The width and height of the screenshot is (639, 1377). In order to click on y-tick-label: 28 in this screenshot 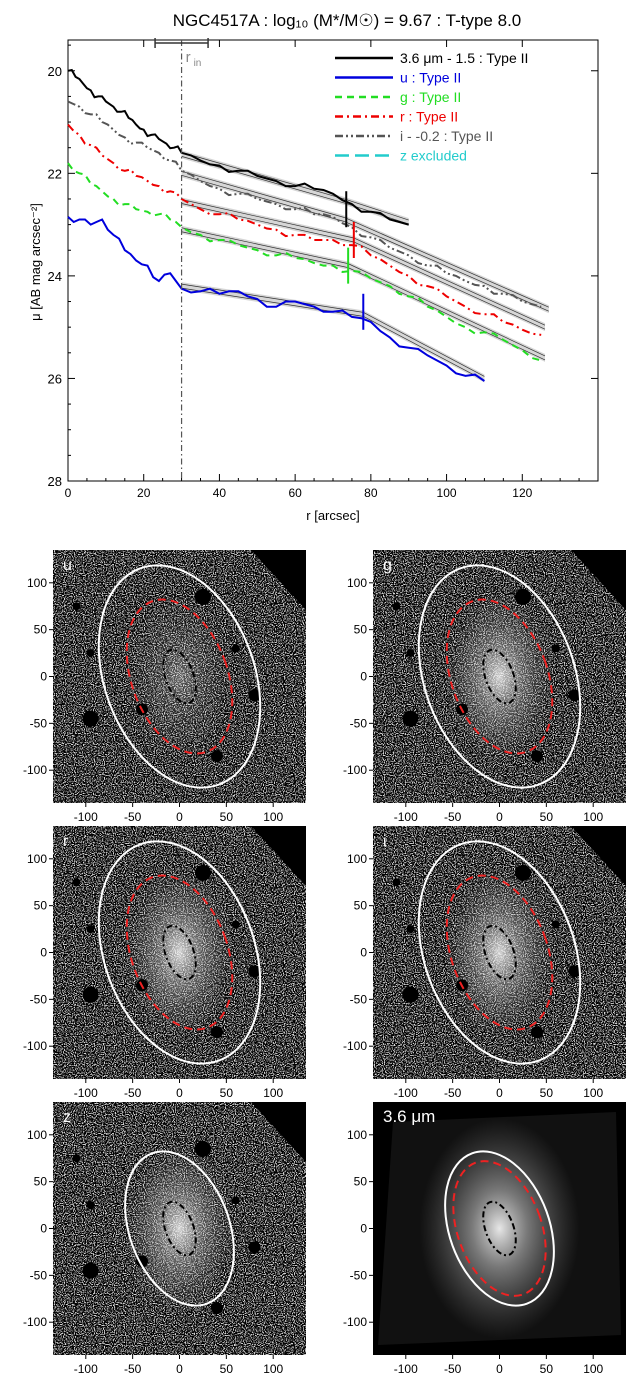, I will do `click(55, 481)`.